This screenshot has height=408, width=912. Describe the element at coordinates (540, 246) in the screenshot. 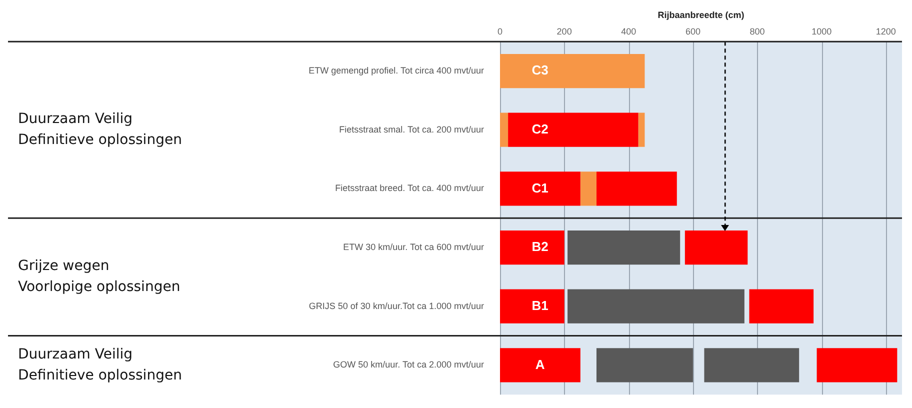

I see `annotation: B2` at that location.